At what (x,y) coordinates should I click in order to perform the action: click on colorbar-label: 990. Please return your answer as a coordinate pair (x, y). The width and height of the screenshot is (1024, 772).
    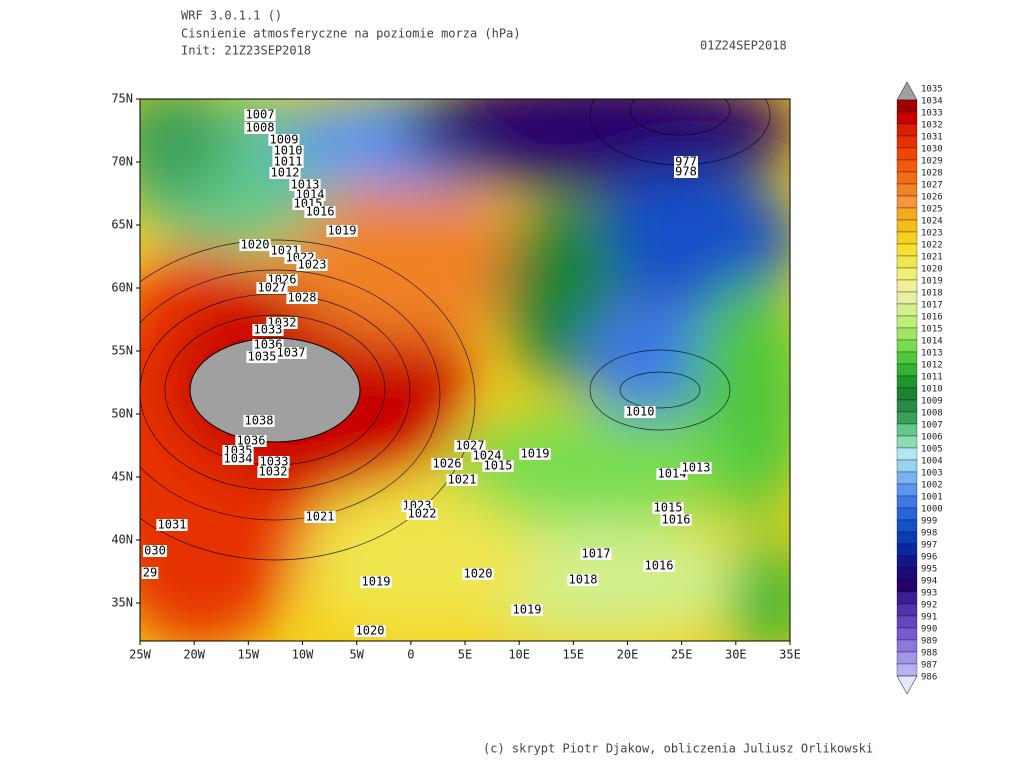
    Looking at the image, I should click on (929, 630).